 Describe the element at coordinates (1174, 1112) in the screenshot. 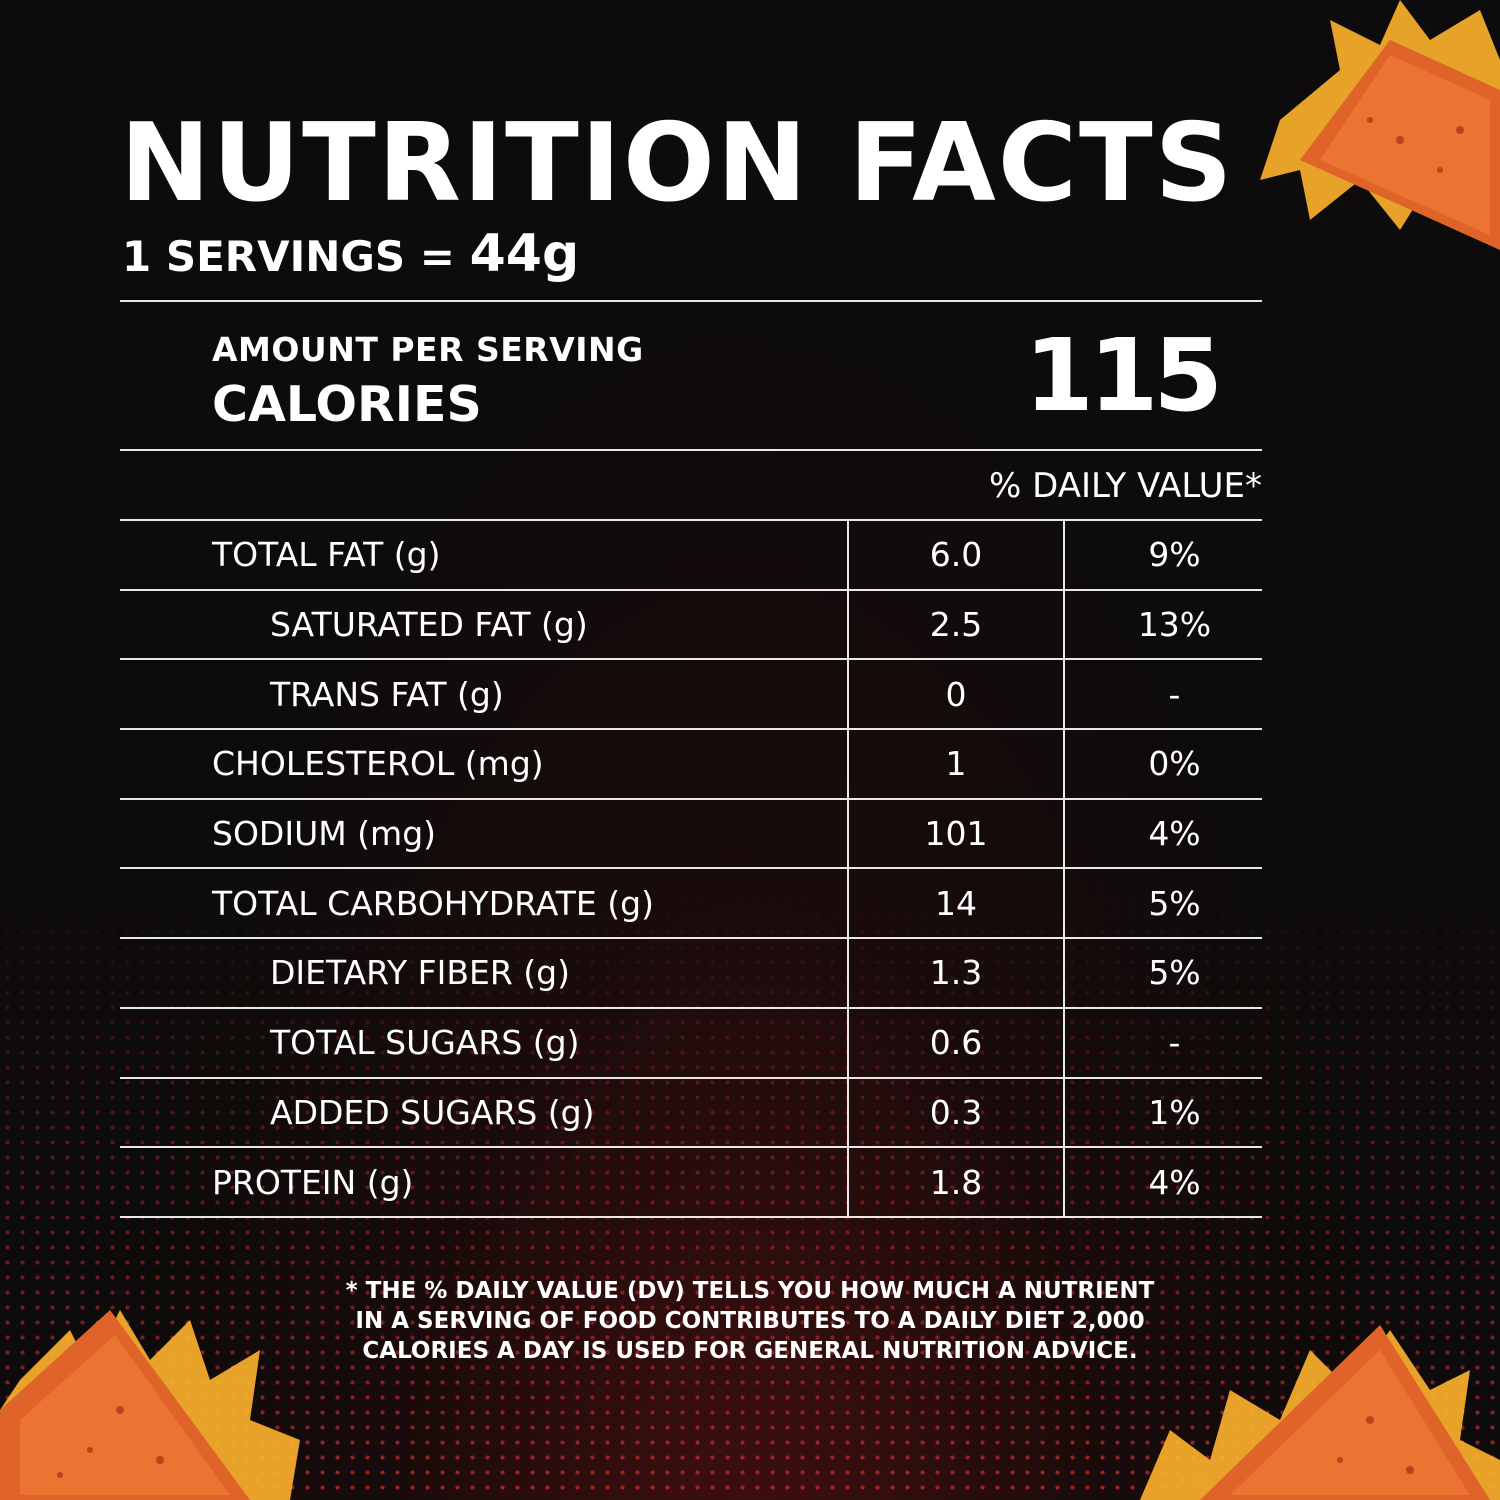

I see `nutrient-daily-value: 1%` at that location.